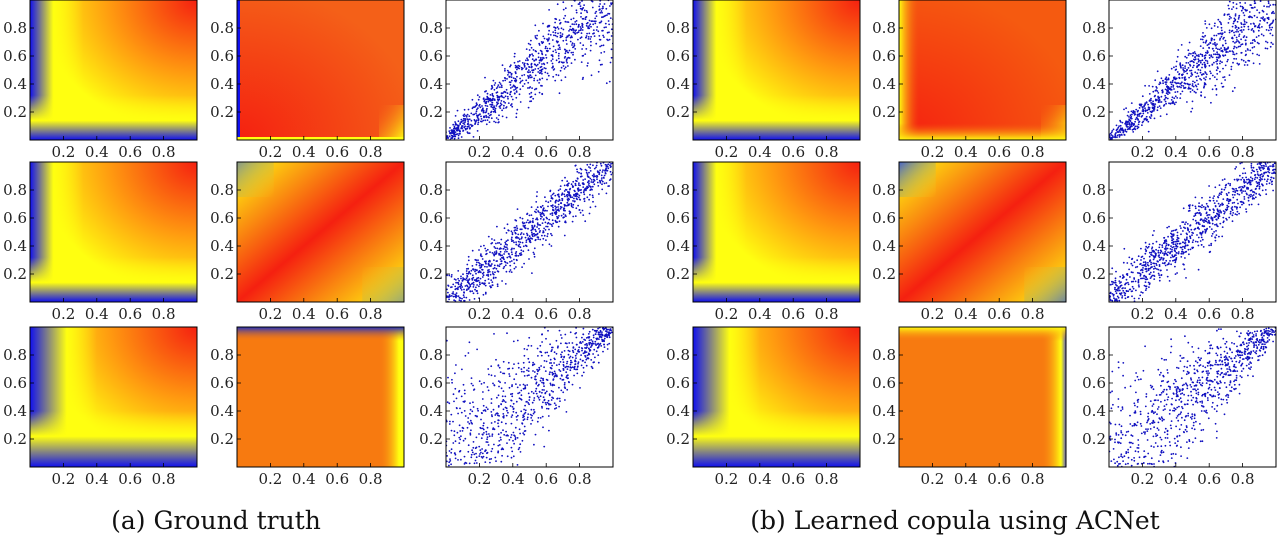  Describe the element at coordinates (337, 152) in the screenshot. I see `x-tick-label: 0.6` at that location.